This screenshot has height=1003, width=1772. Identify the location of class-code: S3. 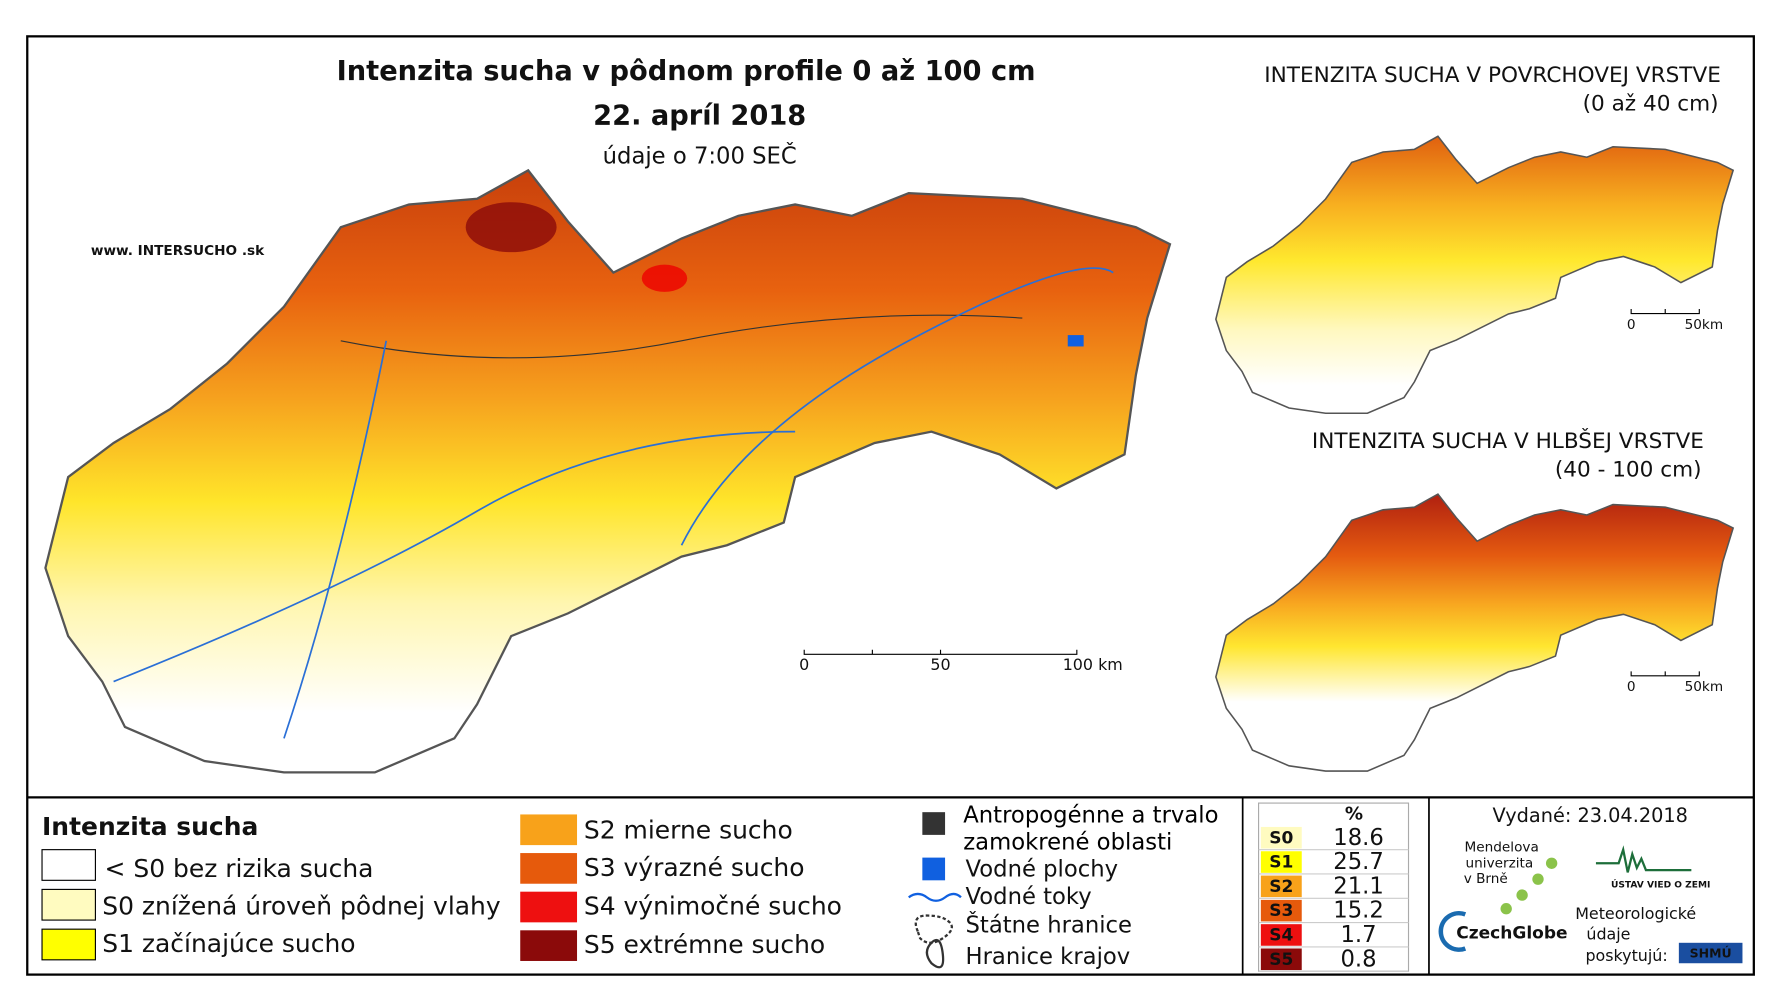
(1281, 911).